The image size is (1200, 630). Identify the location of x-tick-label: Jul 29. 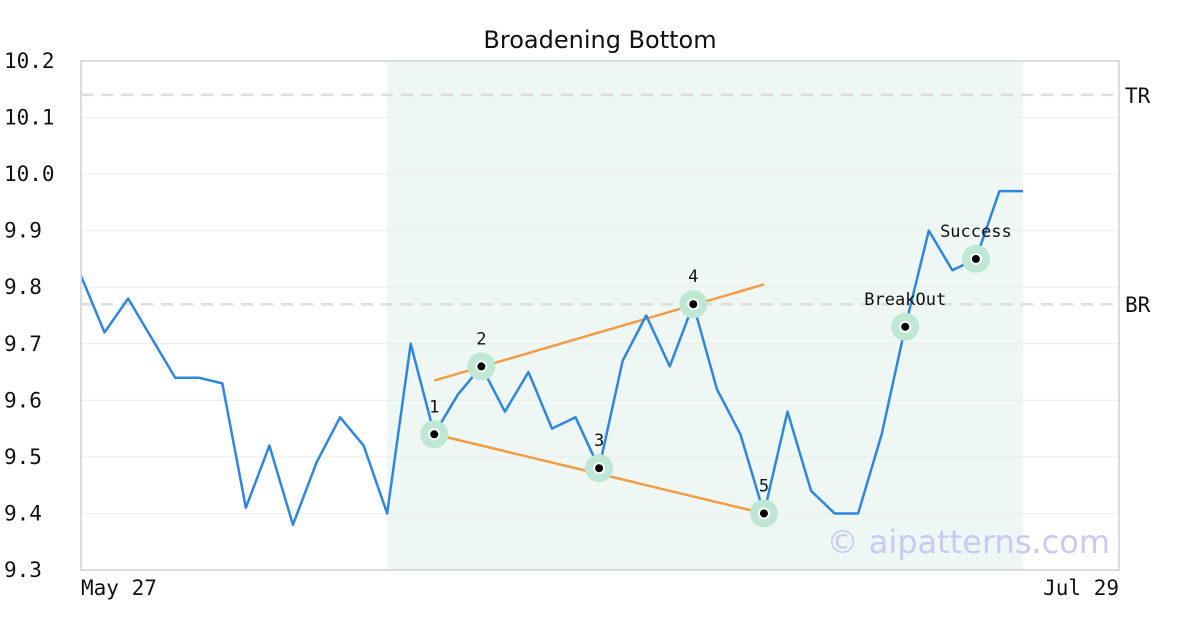
(1081, 588).